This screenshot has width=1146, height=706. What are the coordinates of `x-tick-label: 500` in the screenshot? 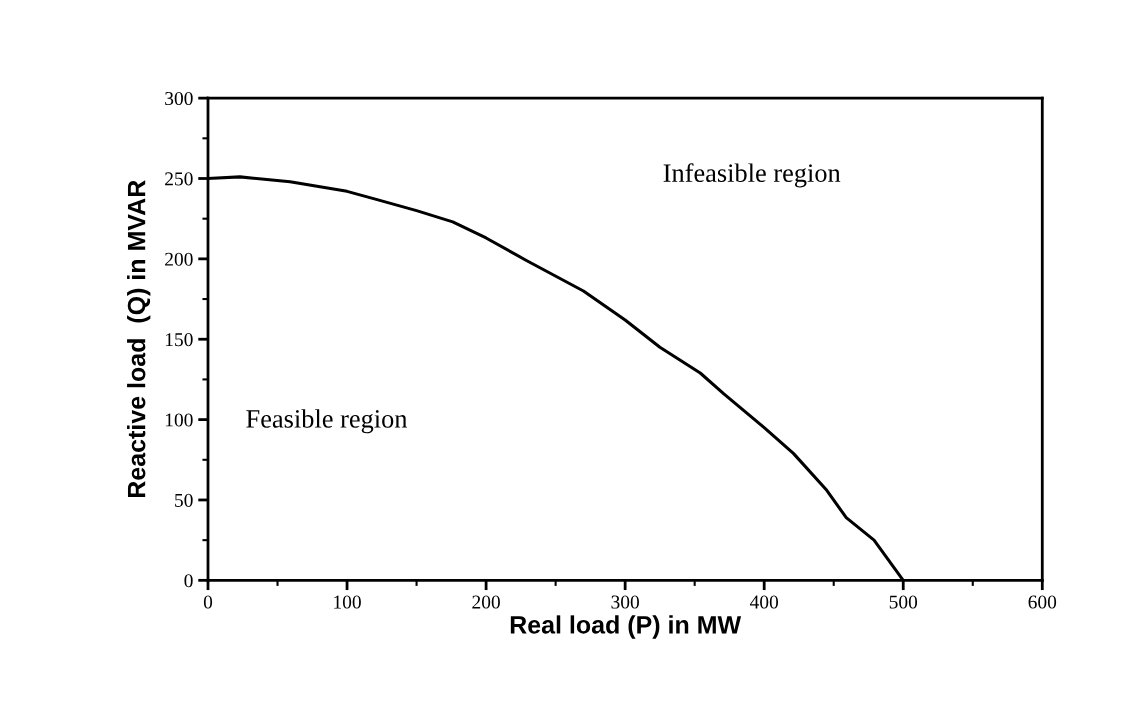 It's located at (903, 602).